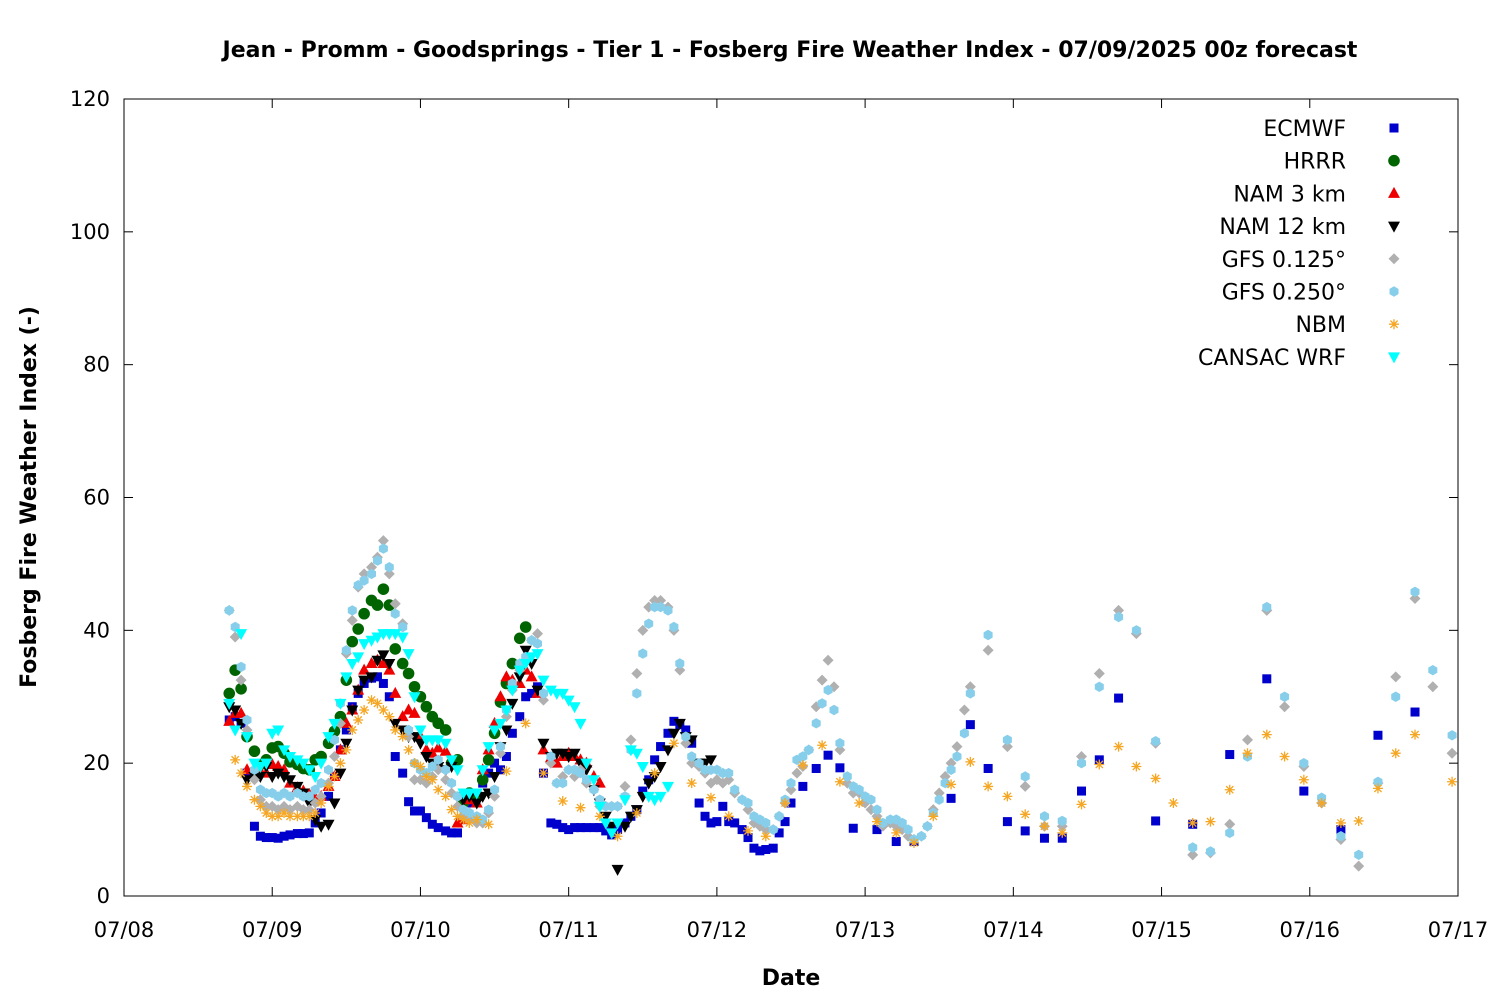 The height and width of the screenshot is (1000, 1500). I want to click on x-tick-label: 07/13, so click(865, 930).